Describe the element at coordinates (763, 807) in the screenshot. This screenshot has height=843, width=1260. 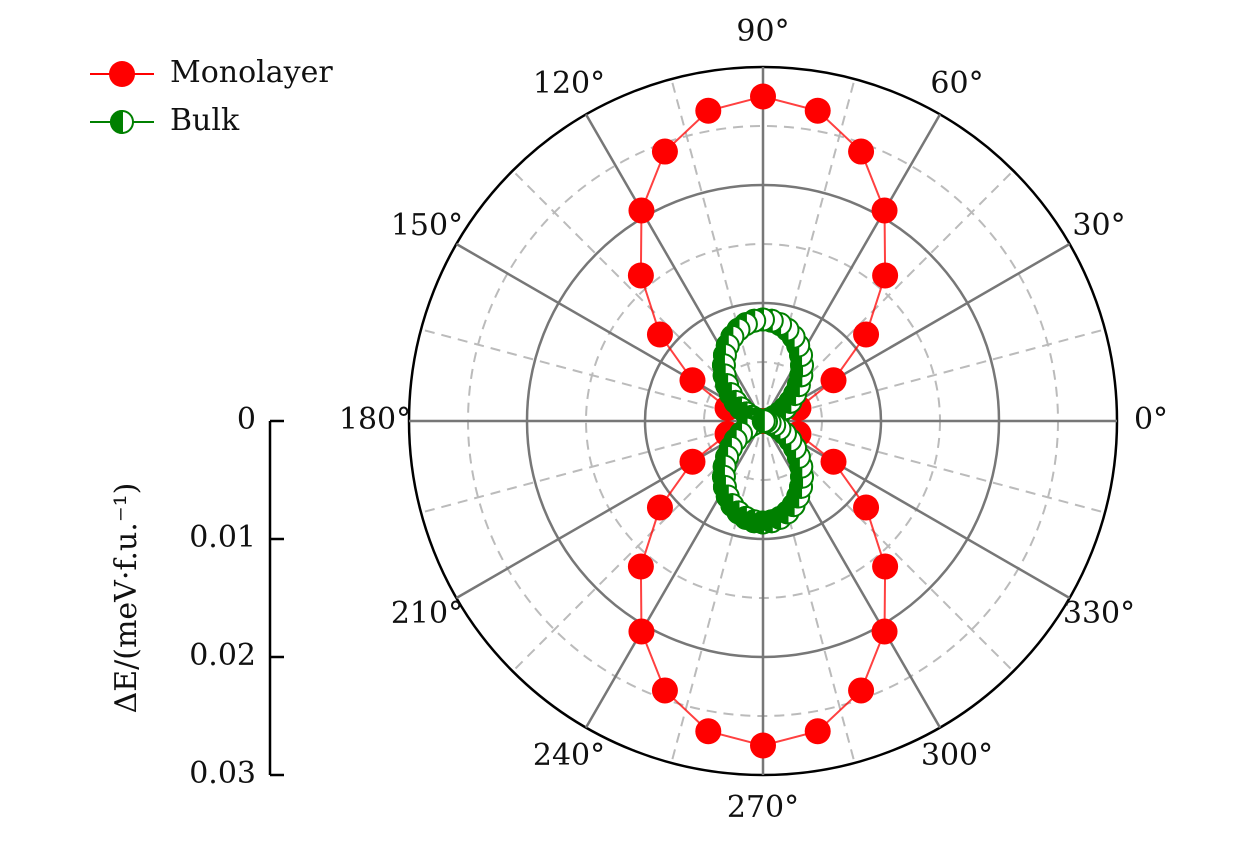
I see `theta-tick-label: 270°` at that location.